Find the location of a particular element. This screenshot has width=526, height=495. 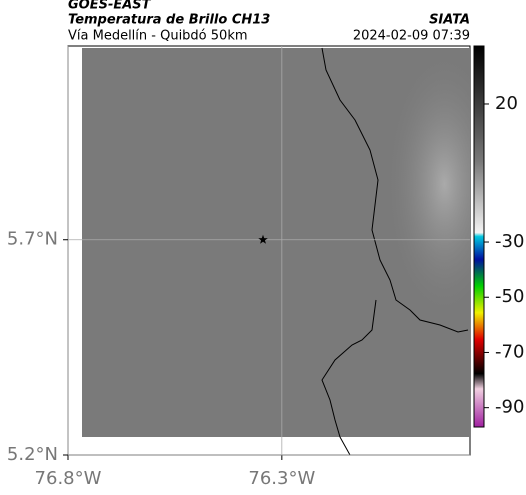

x-tick-label: 76.3°W is located at coordinates (281, 478).